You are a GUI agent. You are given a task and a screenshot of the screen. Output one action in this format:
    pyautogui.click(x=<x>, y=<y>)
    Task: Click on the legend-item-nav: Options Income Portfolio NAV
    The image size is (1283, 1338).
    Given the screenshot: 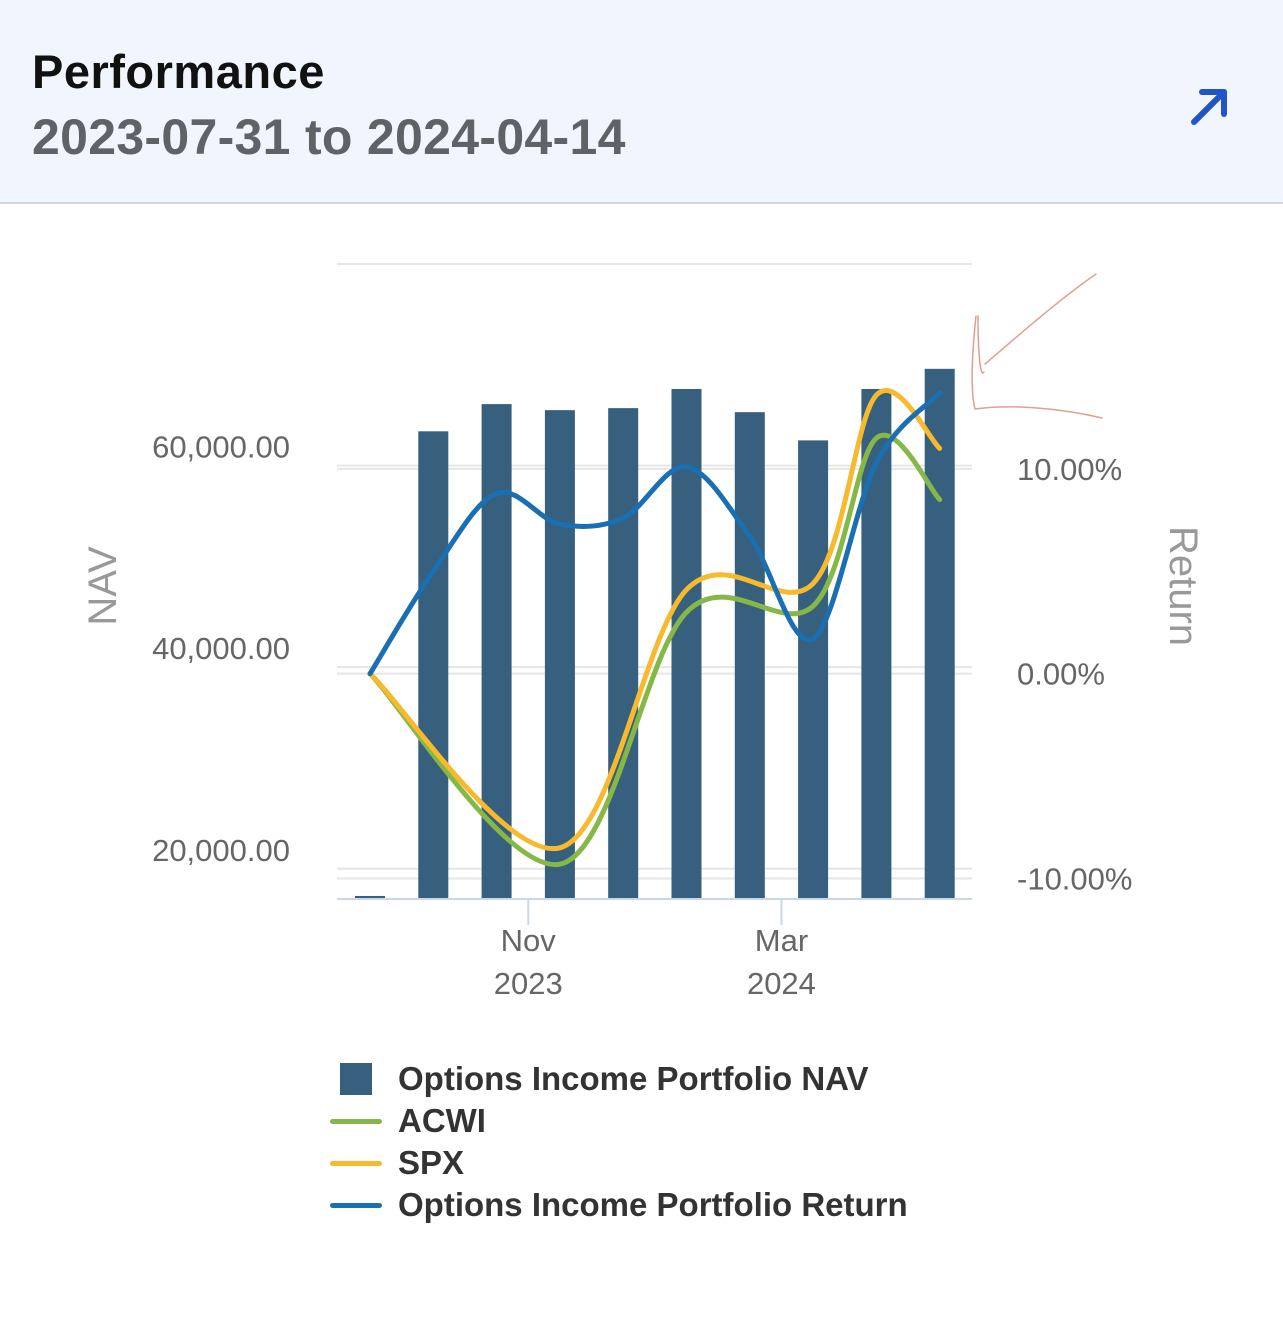 What is the action you would take?
    pyautogui.click(x=619, y=1079)
    